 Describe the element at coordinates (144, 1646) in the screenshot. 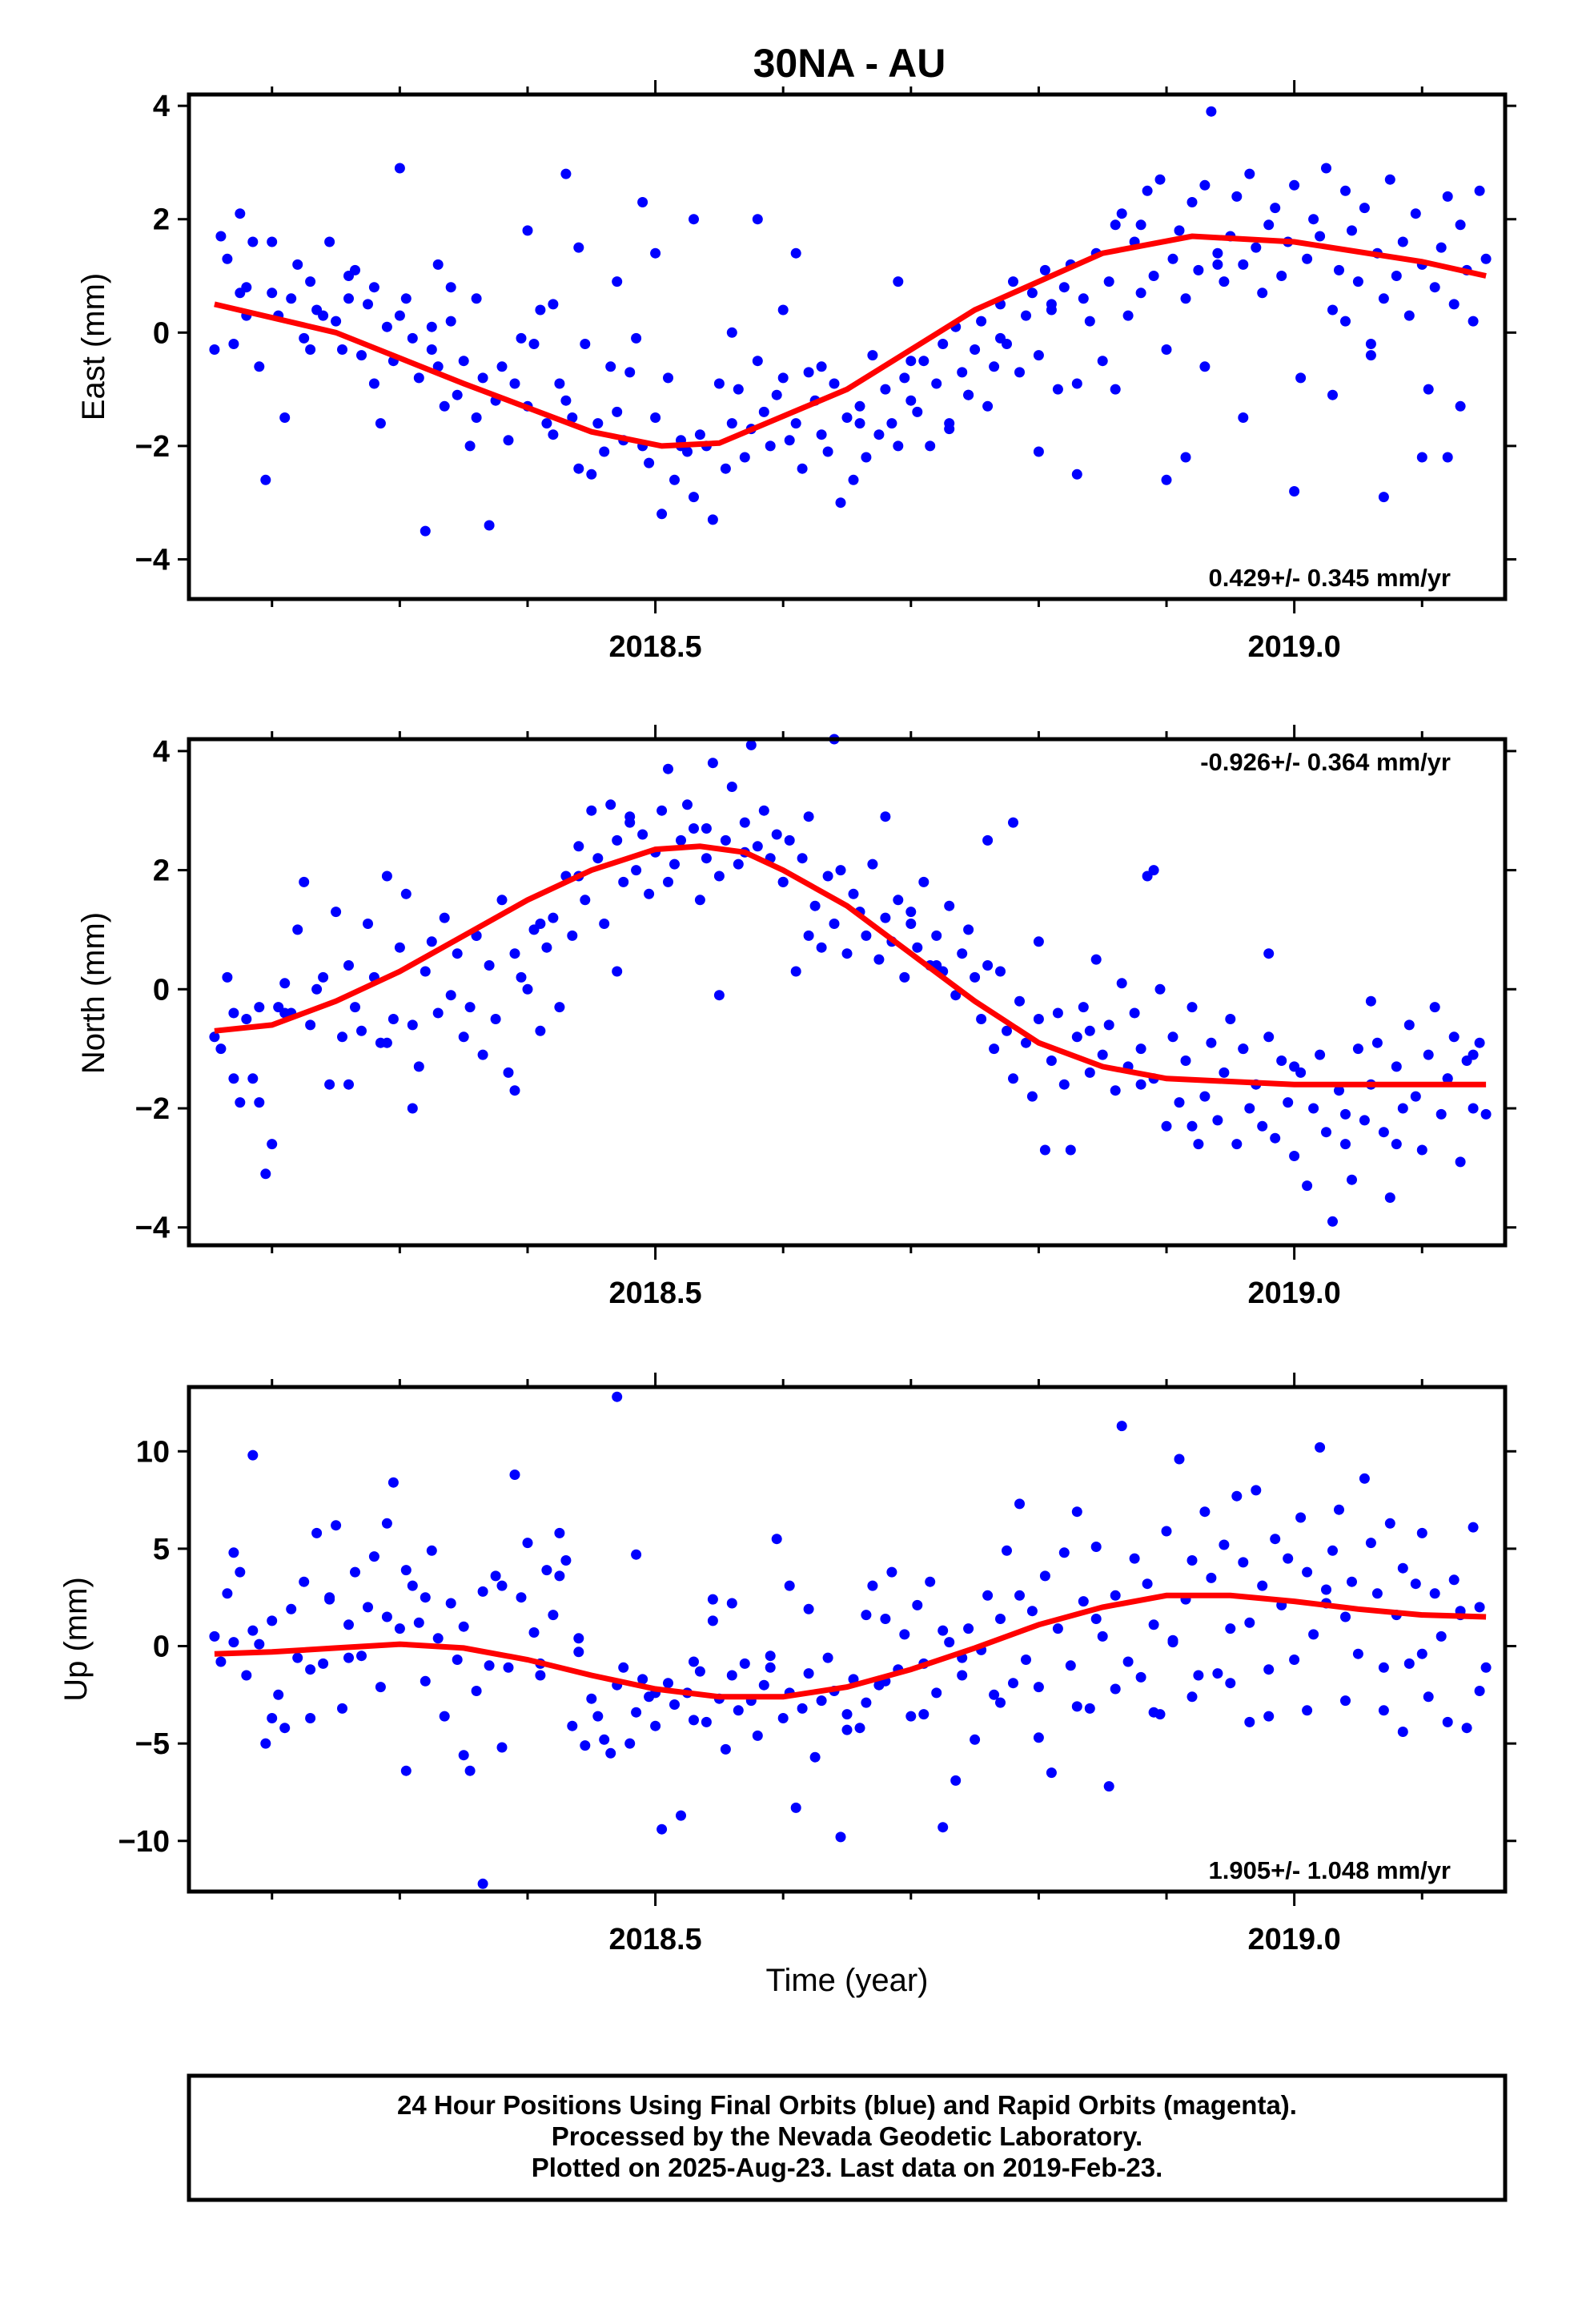

I see `up-y-tick-labels: −10 −5 0 5 10` at that location.